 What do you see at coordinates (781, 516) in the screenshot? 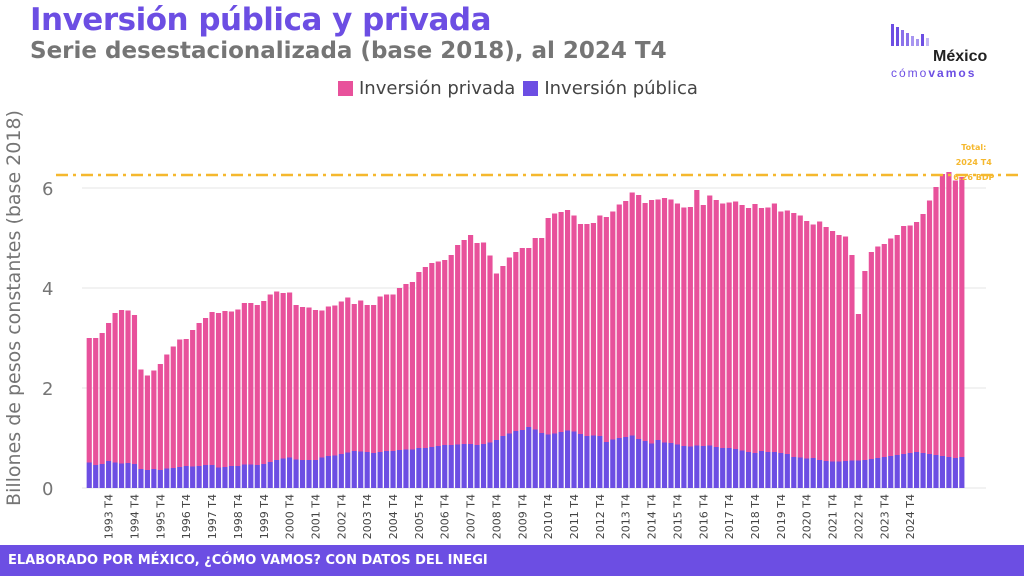
I see `x-tick-label: 2019 T4` at bounding box center [781, 516].